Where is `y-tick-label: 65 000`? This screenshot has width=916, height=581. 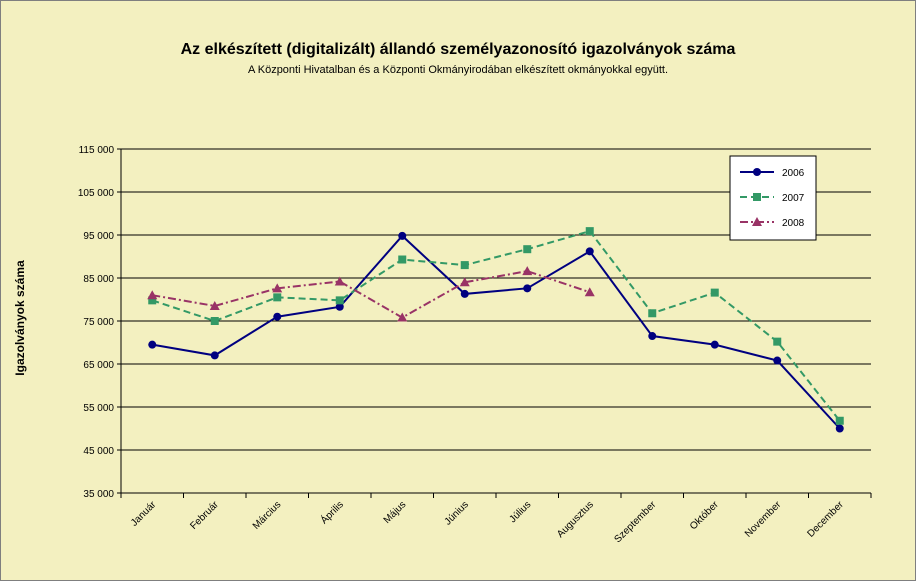
y-tick-label: 65 000 is located at coordinates (98, 365).